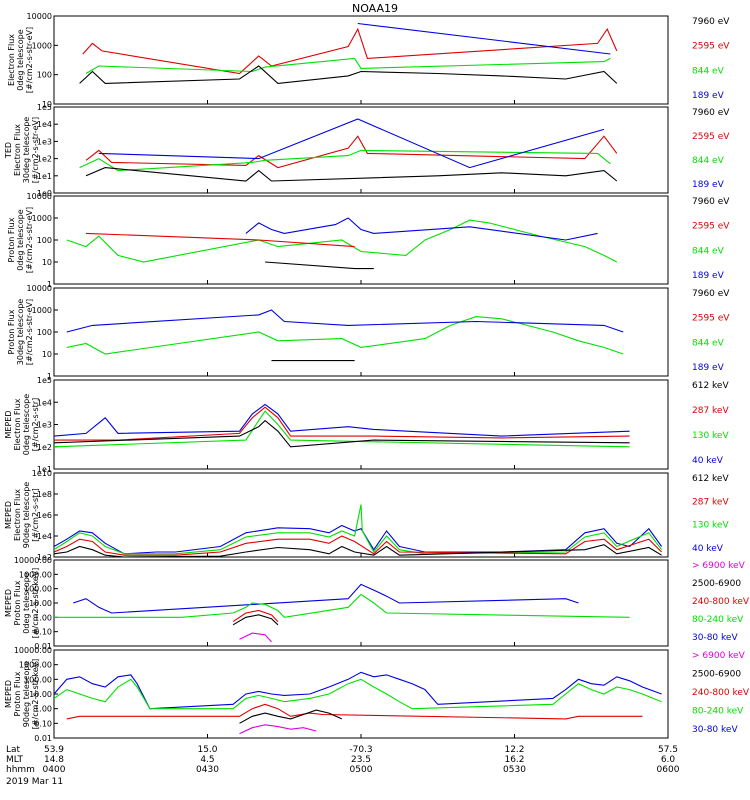  What do you see at coordinates (47, 104) in the screenshot?
I see `y-tick-label: 10` at bounding box center [47, 104].